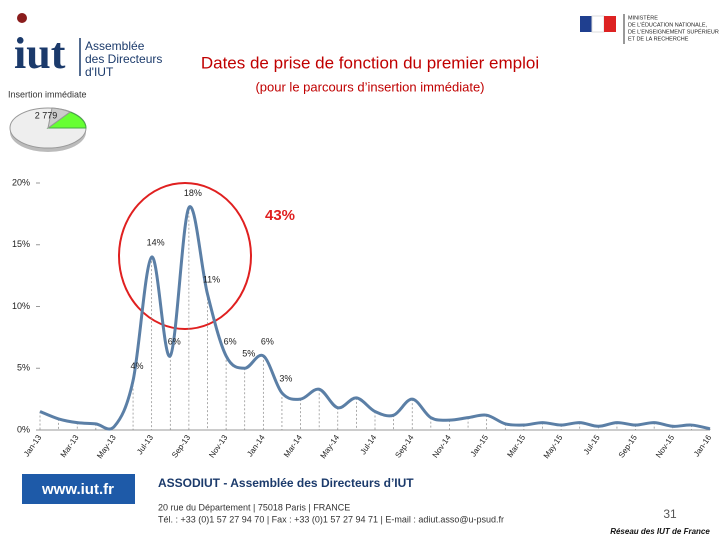  Describe the element at coordinates (480, 446) in the screenshot. I see `x-tick-label: Jan-15` at that location.